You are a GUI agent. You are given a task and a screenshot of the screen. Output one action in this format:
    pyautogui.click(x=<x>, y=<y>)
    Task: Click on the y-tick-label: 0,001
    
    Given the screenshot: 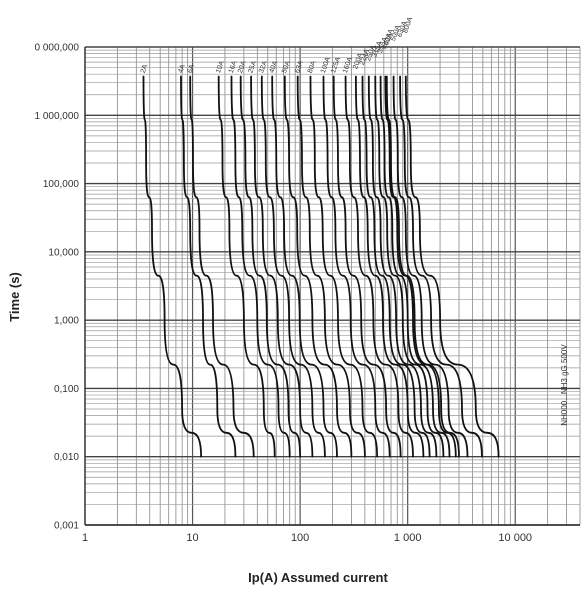 What is the action you would take?
    pyautogui.click(x=66, y=526)
    